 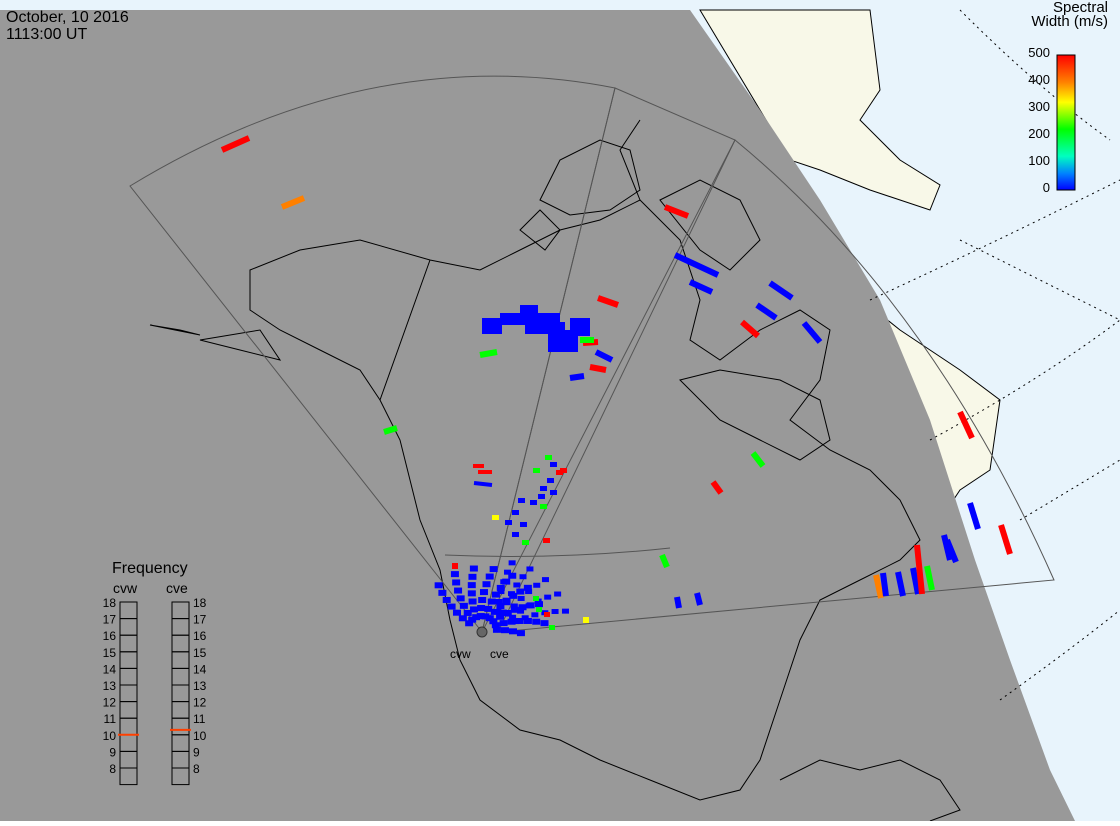 What do you see at coordinates (150, 568) in the screenshot?
I see `frequency-title: Frequency` at bounding box center [150, 568].